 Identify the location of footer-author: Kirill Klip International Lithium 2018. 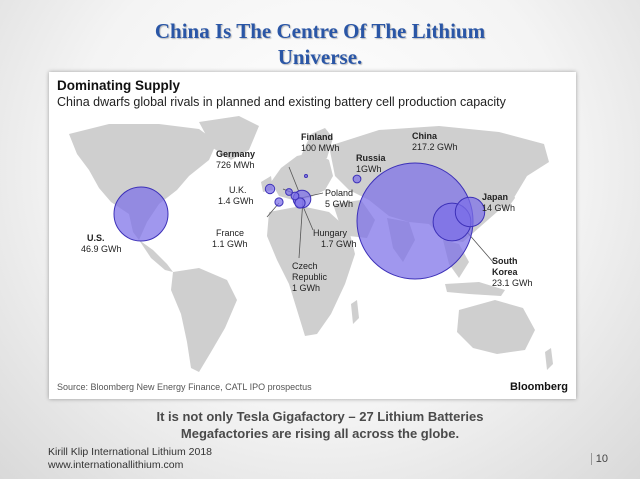
(130, 452).